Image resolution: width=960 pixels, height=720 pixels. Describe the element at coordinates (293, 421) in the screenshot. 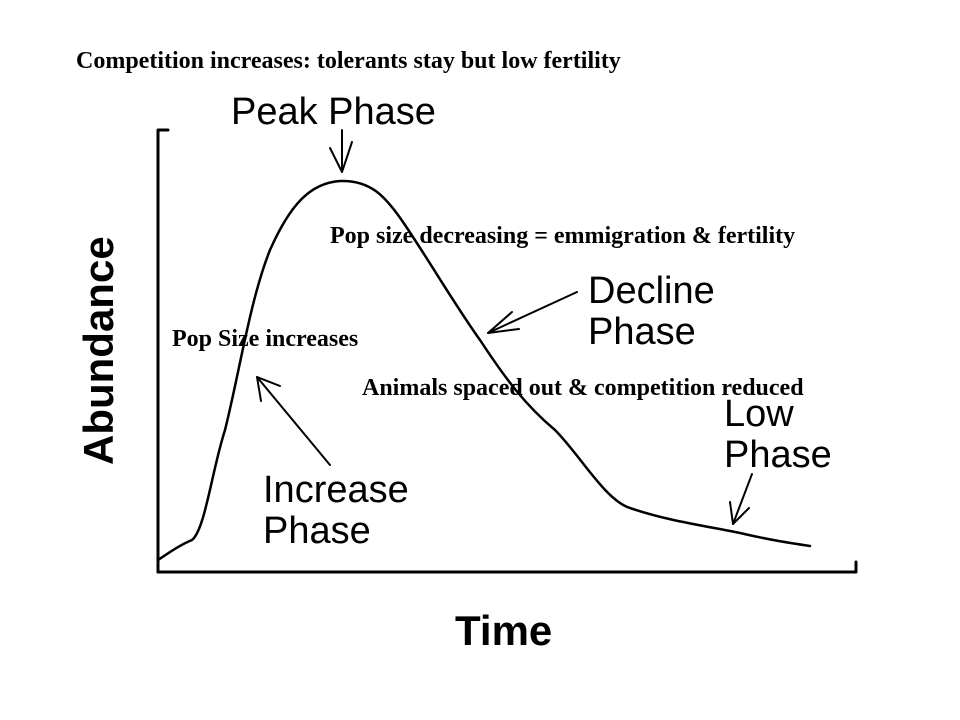

I see `increase-arrow` at that location.